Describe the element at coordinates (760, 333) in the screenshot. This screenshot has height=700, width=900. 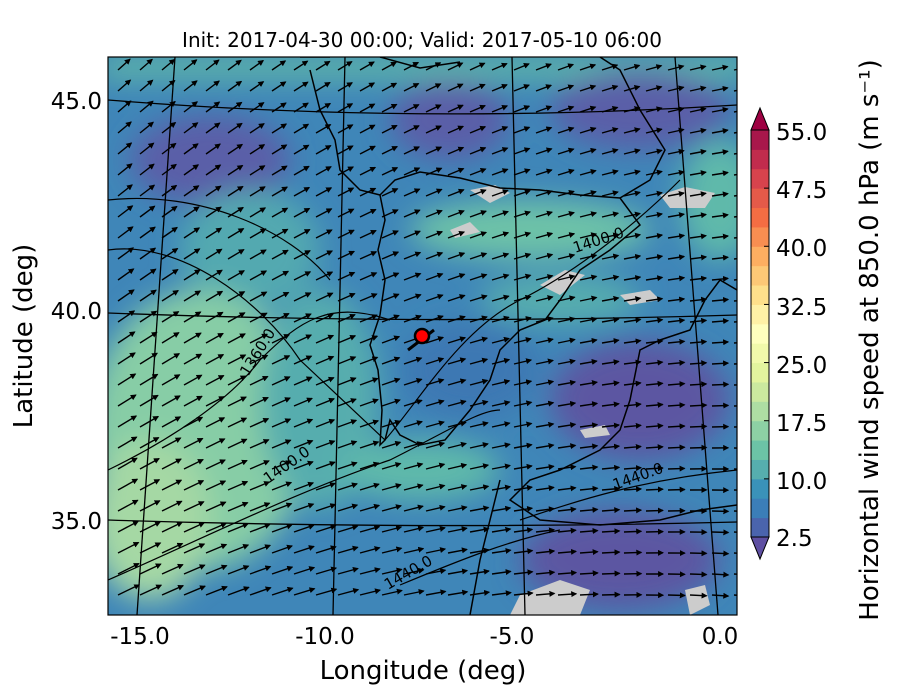
I see `colorbar` at that location.